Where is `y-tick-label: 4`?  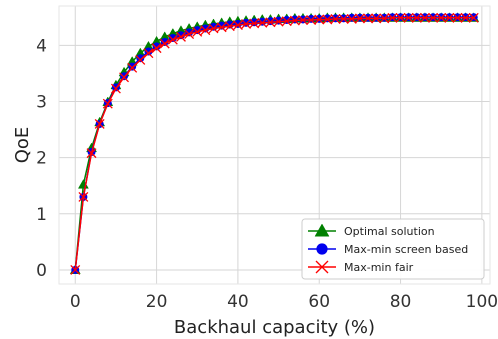
y-tick-label: 4 is located at coordinates (41, 46).